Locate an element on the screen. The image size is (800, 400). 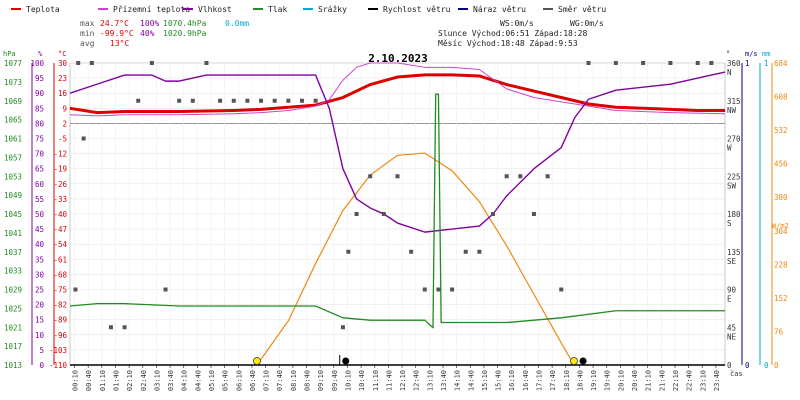
stat-min-press: 1020.9hPa is located at coordinates (185, 33).